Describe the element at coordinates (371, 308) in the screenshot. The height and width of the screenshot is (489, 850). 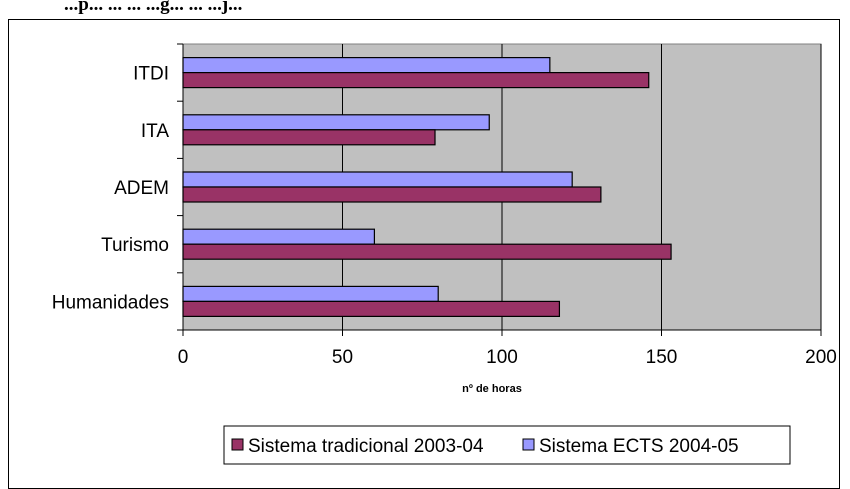
I see `bar-tradicional-humanidades` at that location.